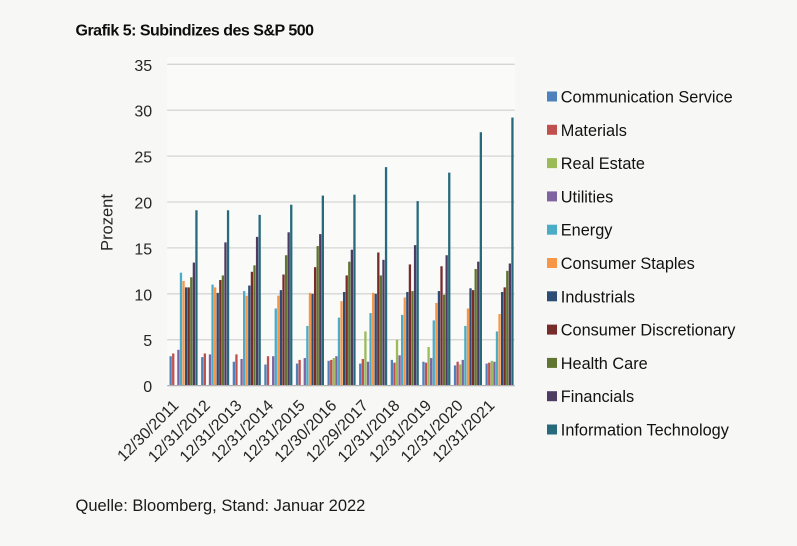 The height and width of the screenshot is (546, 797). I want to click on svg-text: Materials, so click(594, 131).